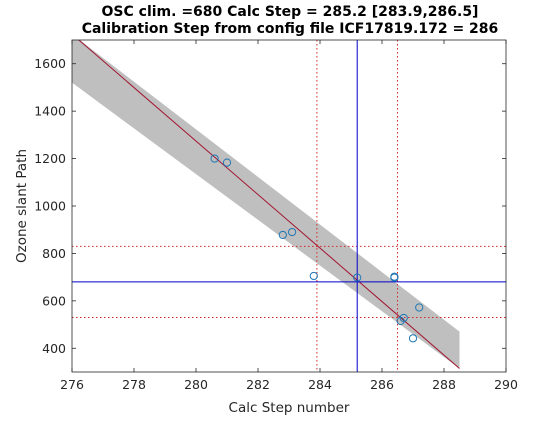  I want to click on y-axis-label: Ozone slant Path, so click(22, 206).